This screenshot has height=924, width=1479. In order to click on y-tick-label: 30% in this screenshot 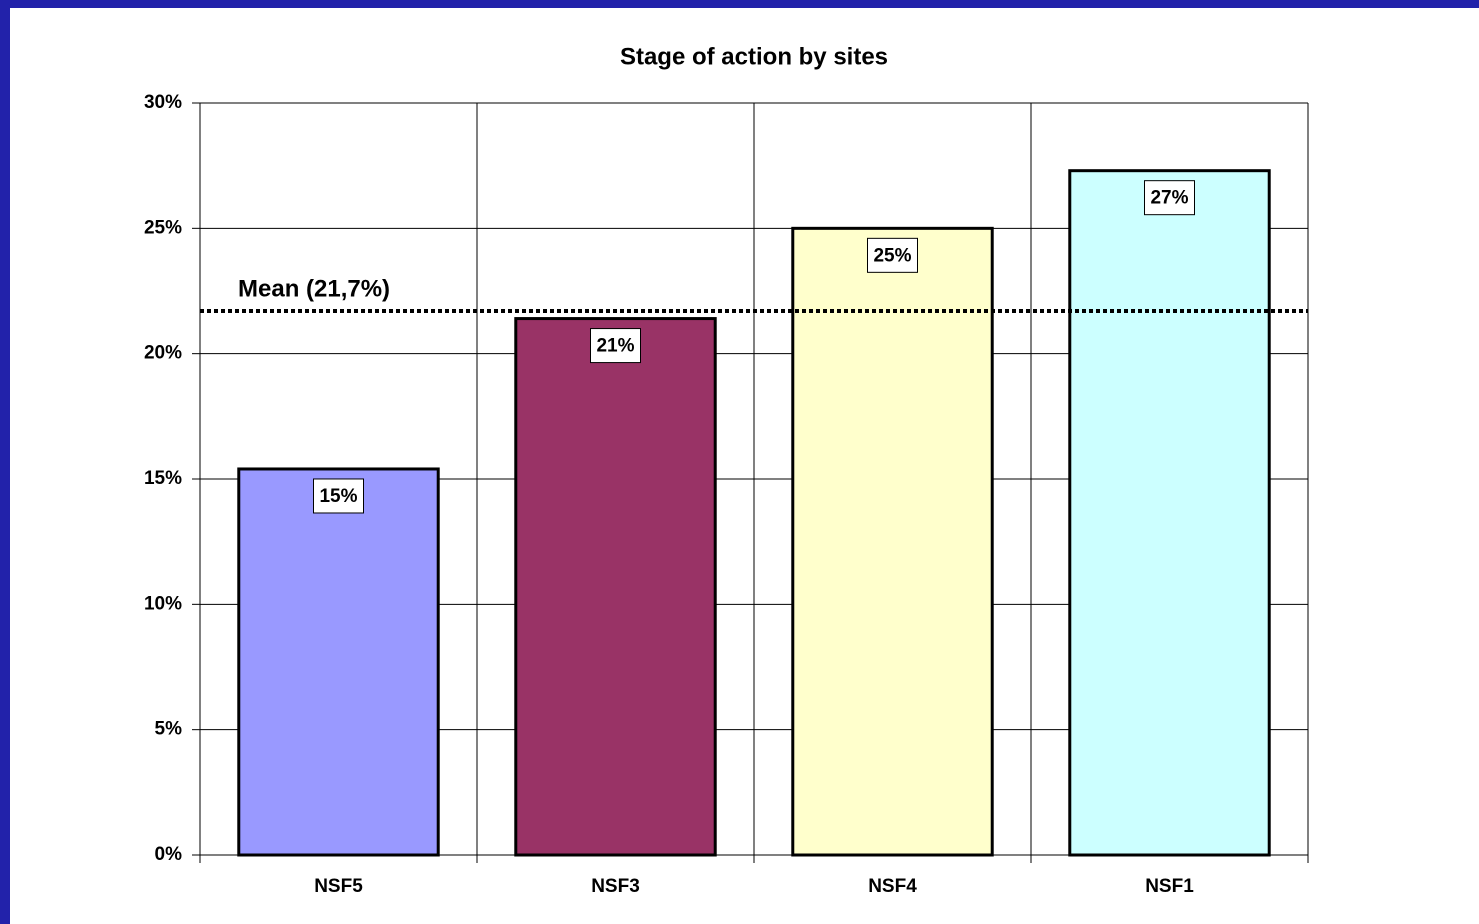, I will do `click(163, 102)`.